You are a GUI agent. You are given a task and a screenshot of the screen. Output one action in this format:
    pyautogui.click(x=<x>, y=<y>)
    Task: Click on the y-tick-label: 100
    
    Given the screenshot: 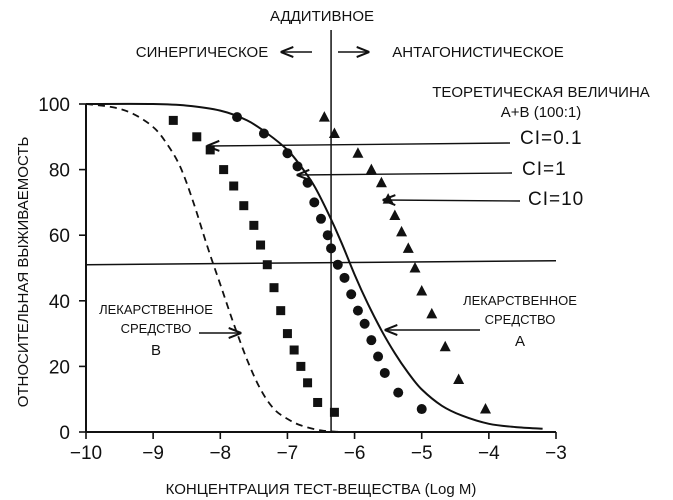 What is the action you would take?
    pyautogui.click(x=54, y=105)
    